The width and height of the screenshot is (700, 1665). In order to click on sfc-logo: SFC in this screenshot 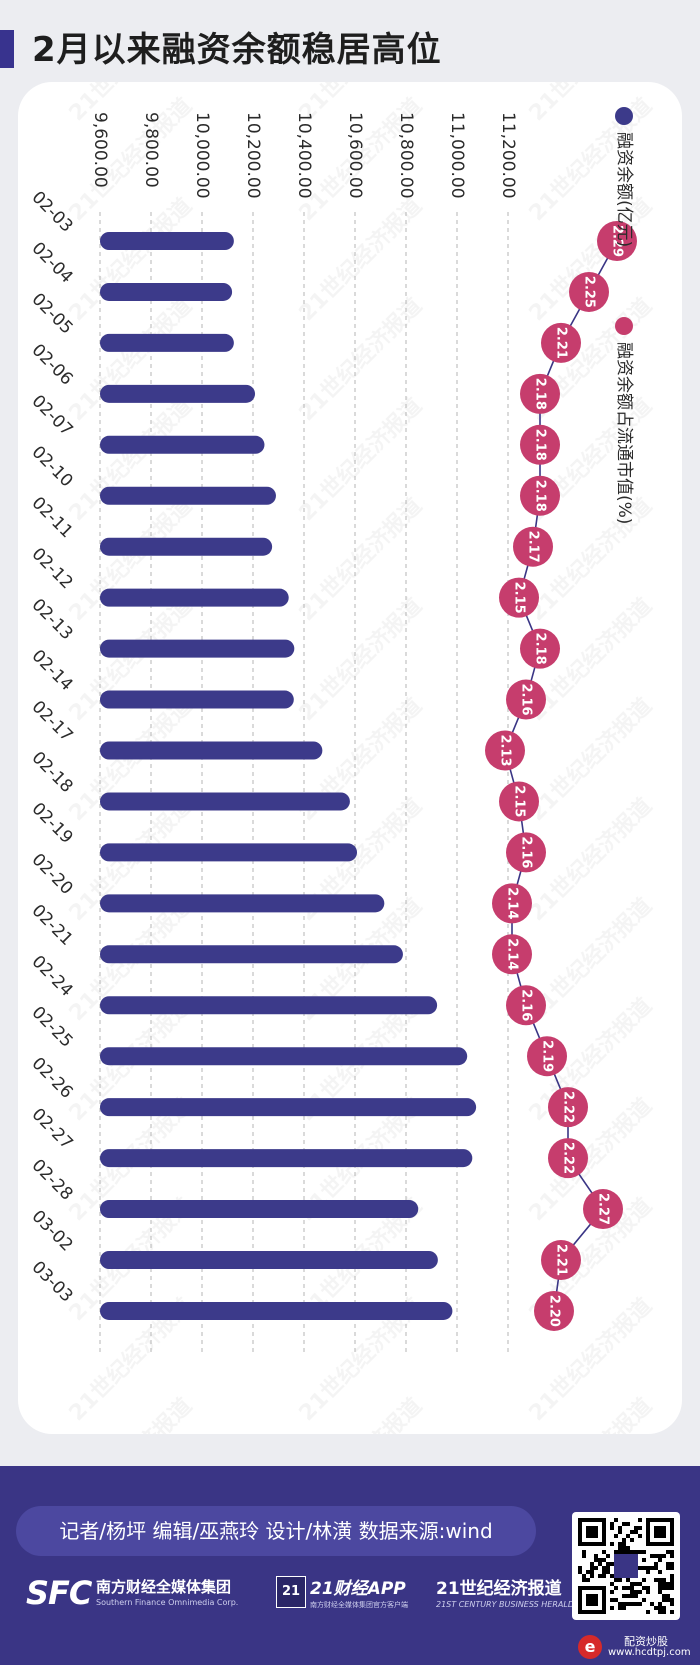, I will do `click(59, 1593)`.